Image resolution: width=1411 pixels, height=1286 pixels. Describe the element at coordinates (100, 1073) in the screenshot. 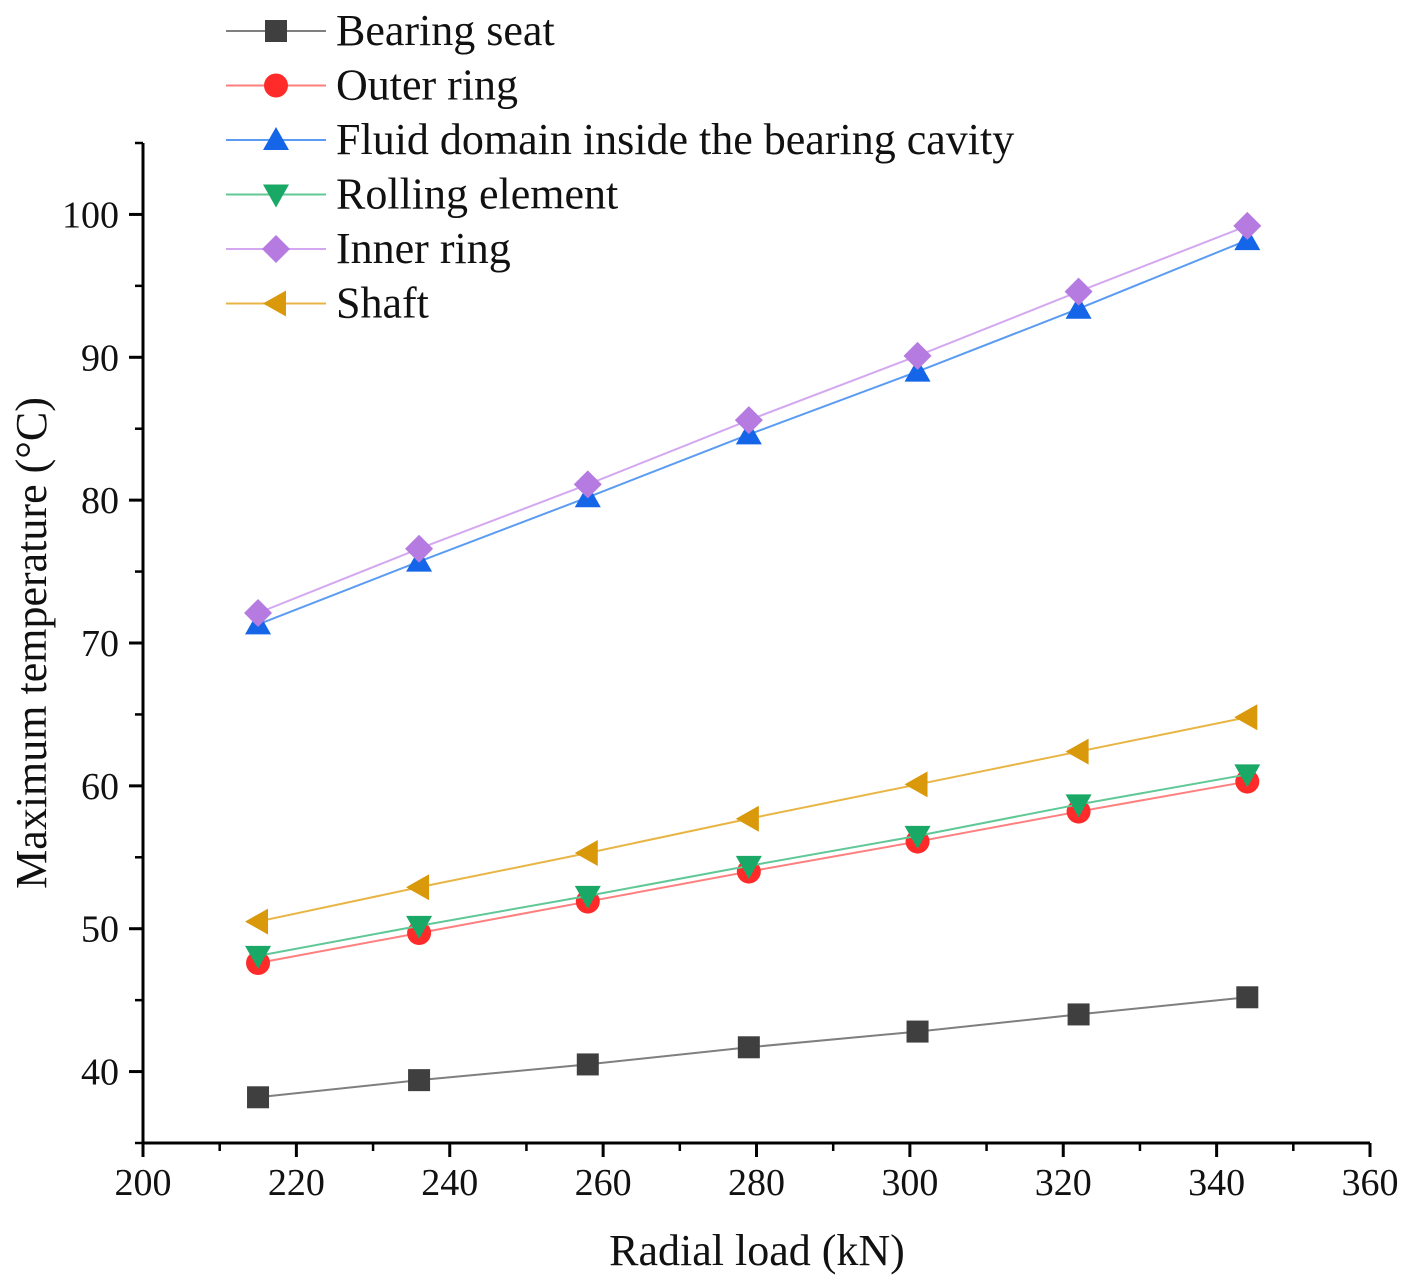

I see `y-tick-label: 40` at that location.